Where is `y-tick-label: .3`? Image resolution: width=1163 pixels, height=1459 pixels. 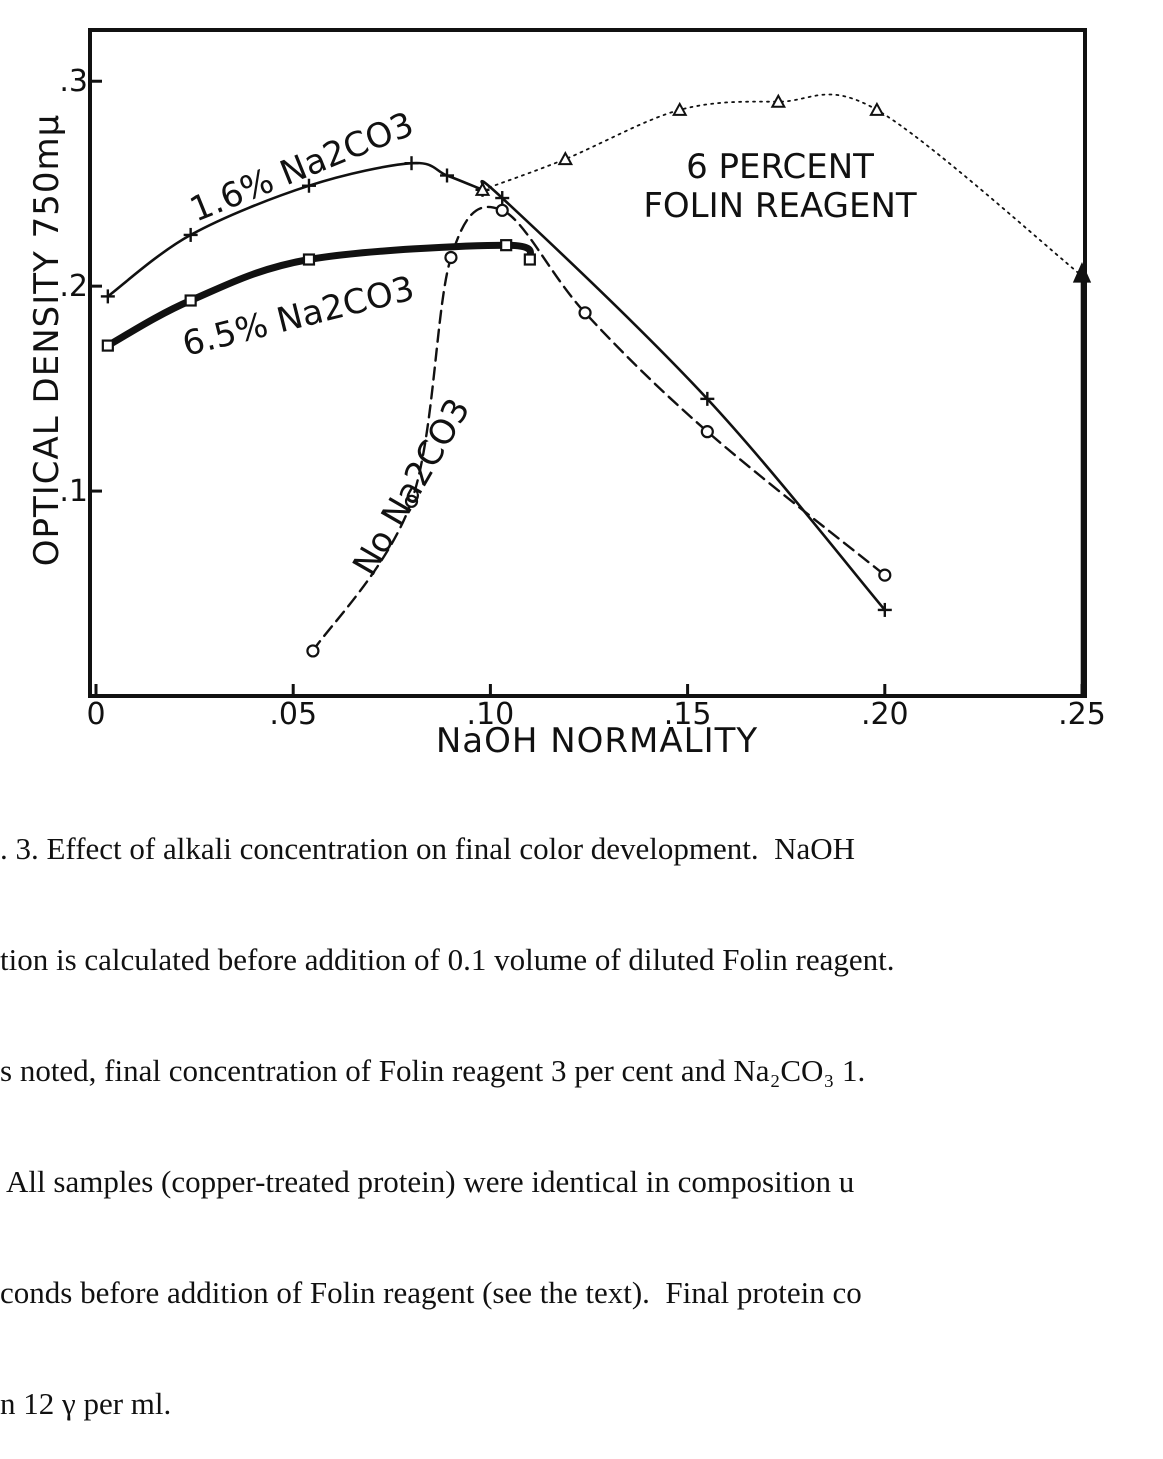 y-tick-label: .3 is located at coordinates (73, 81).